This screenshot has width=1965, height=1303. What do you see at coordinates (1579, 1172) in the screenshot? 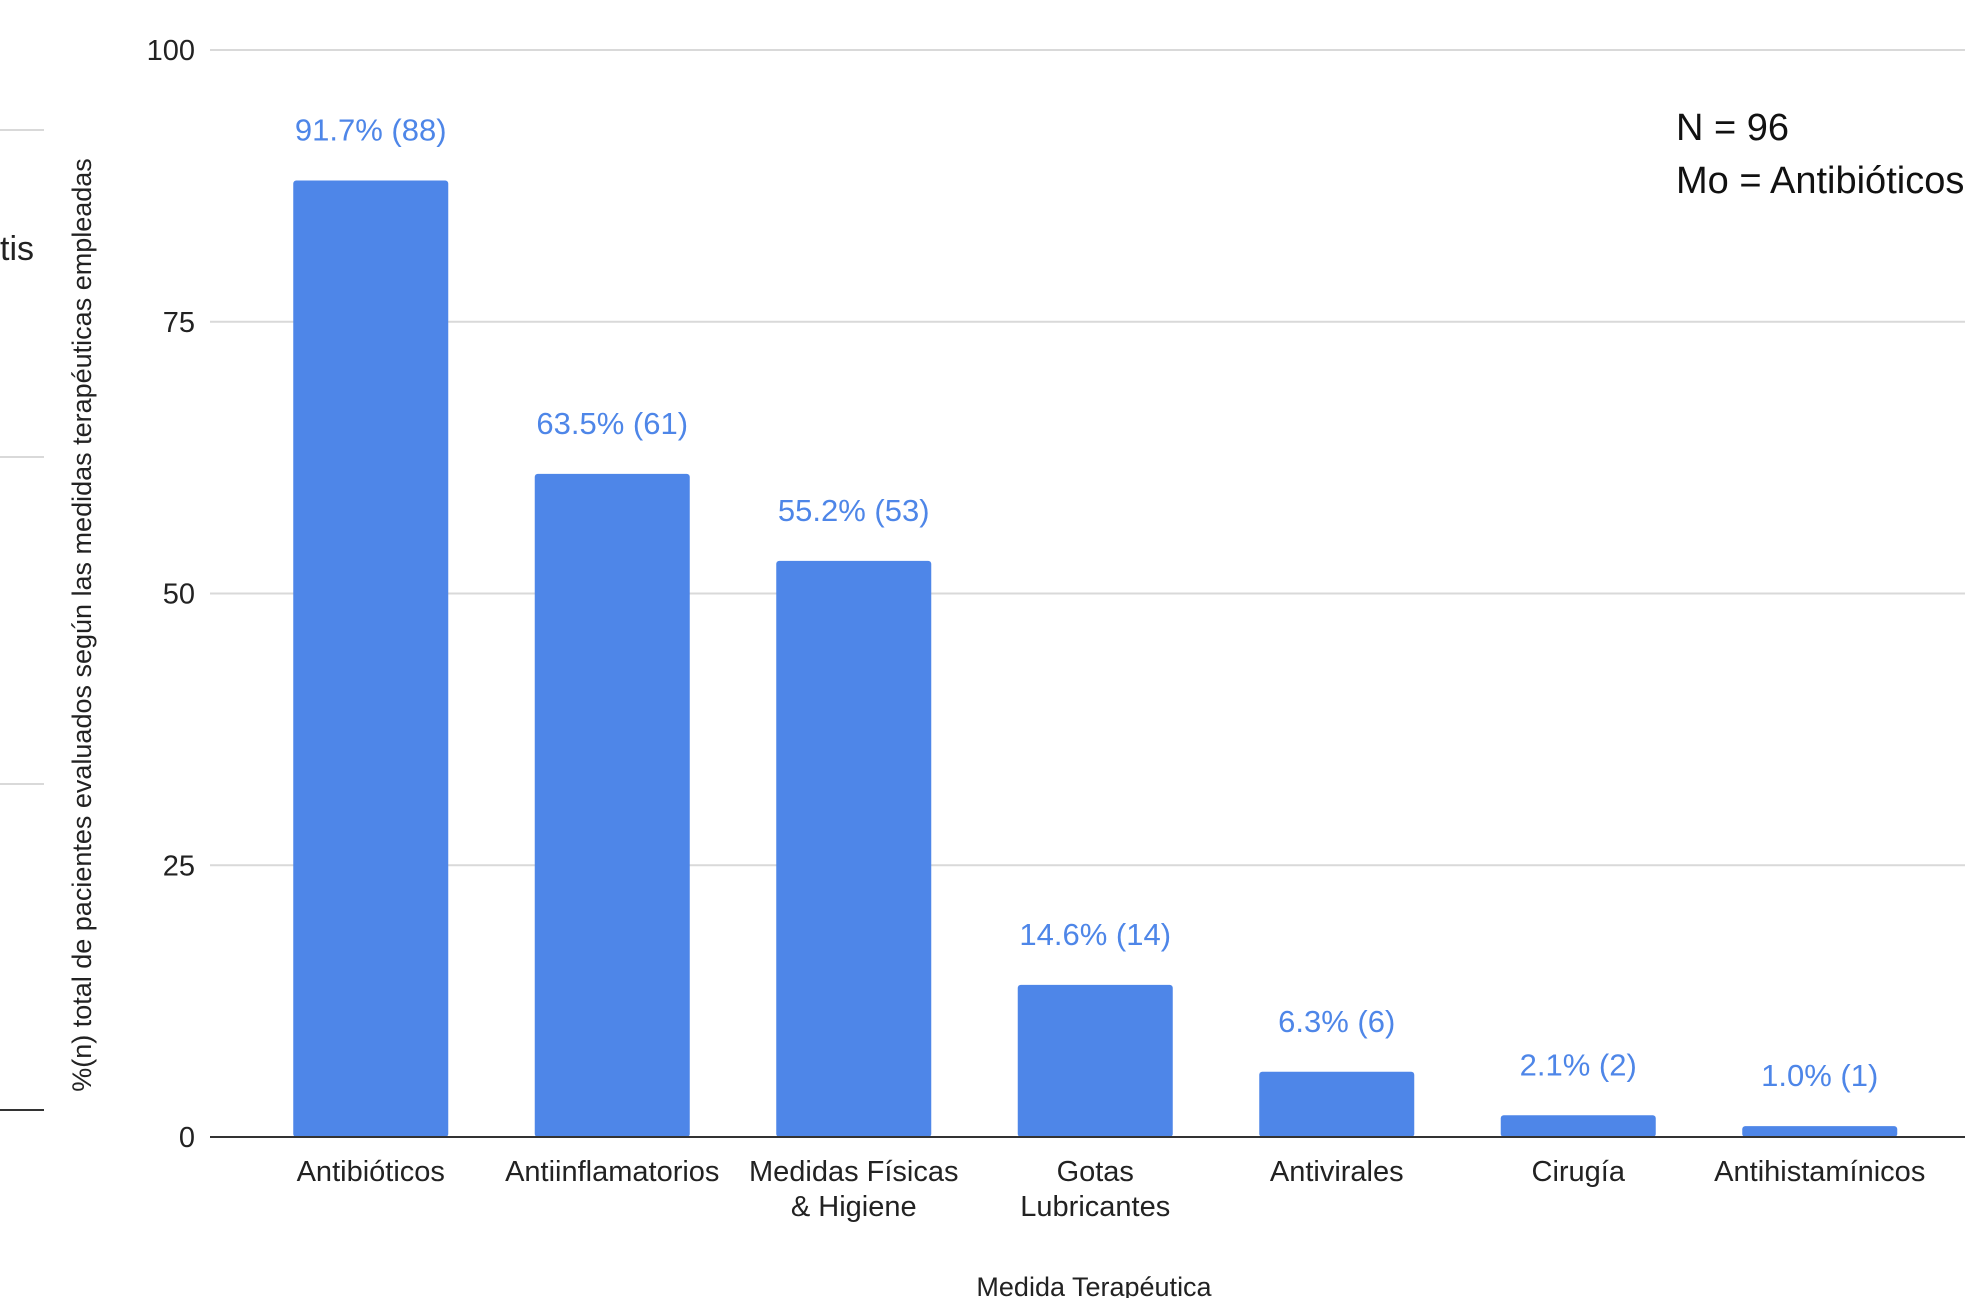
I see `x-category-label: Cirugía` at bounding box center [1579, 1172].